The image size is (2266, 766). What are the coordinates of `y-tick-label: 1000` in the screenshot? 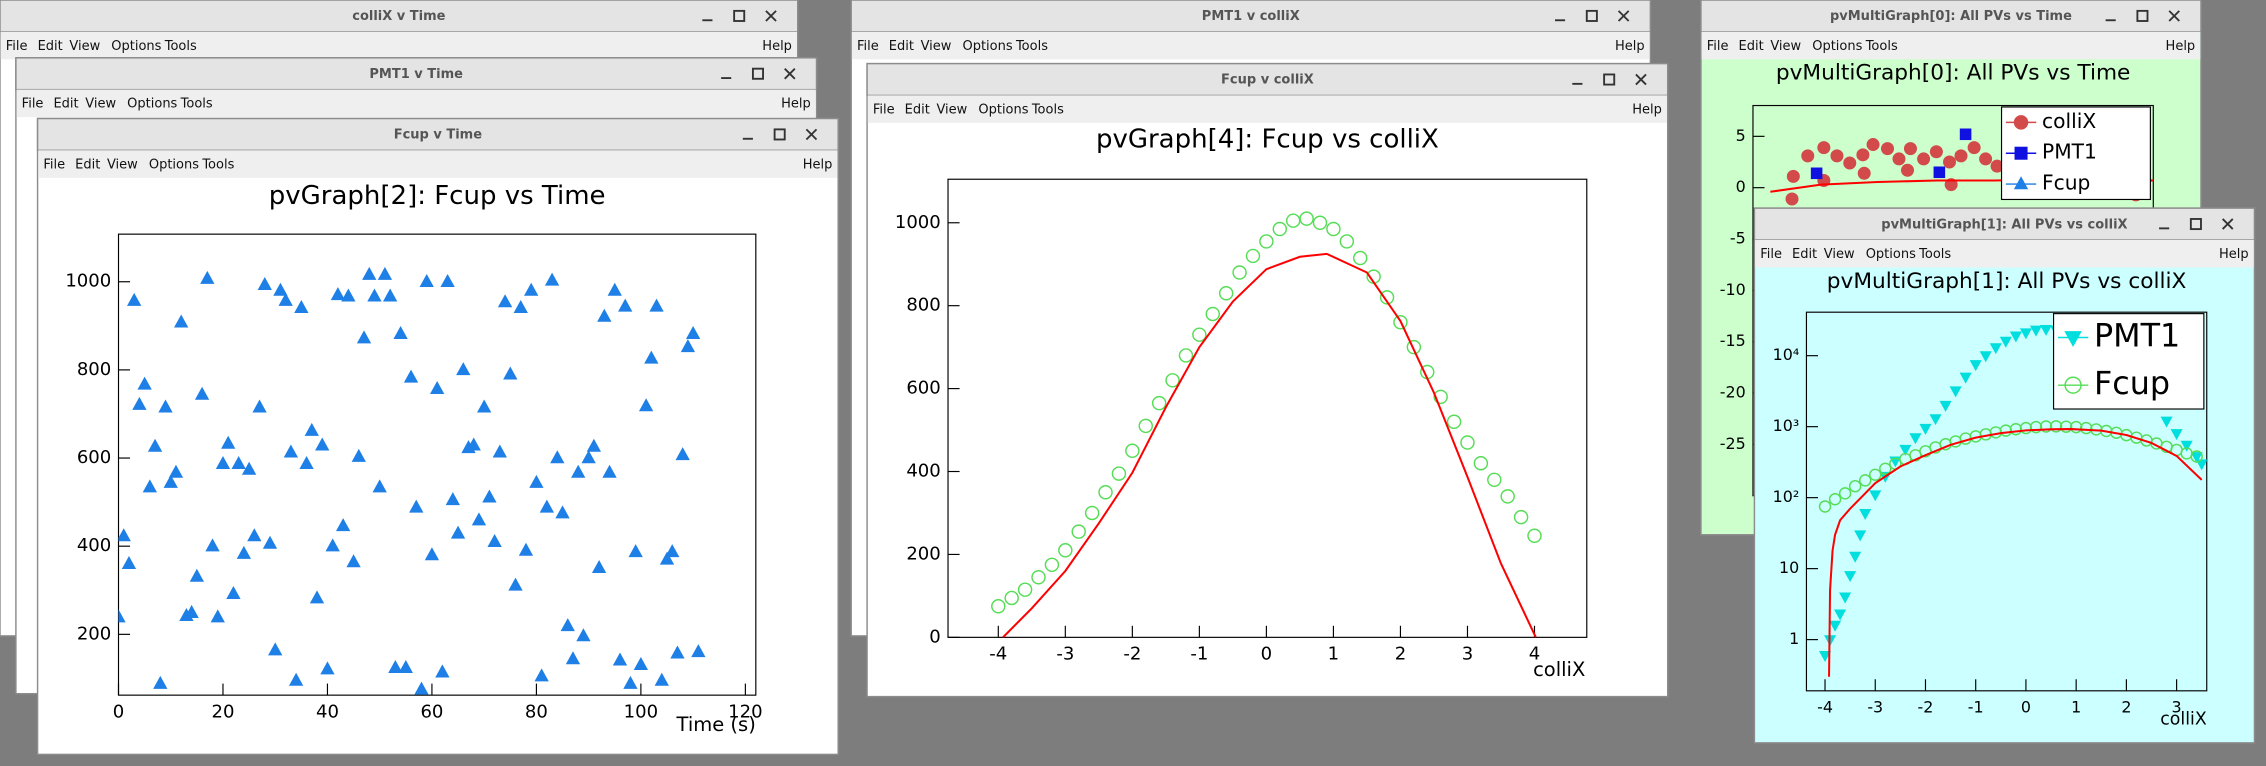 It's located at (88, 281).